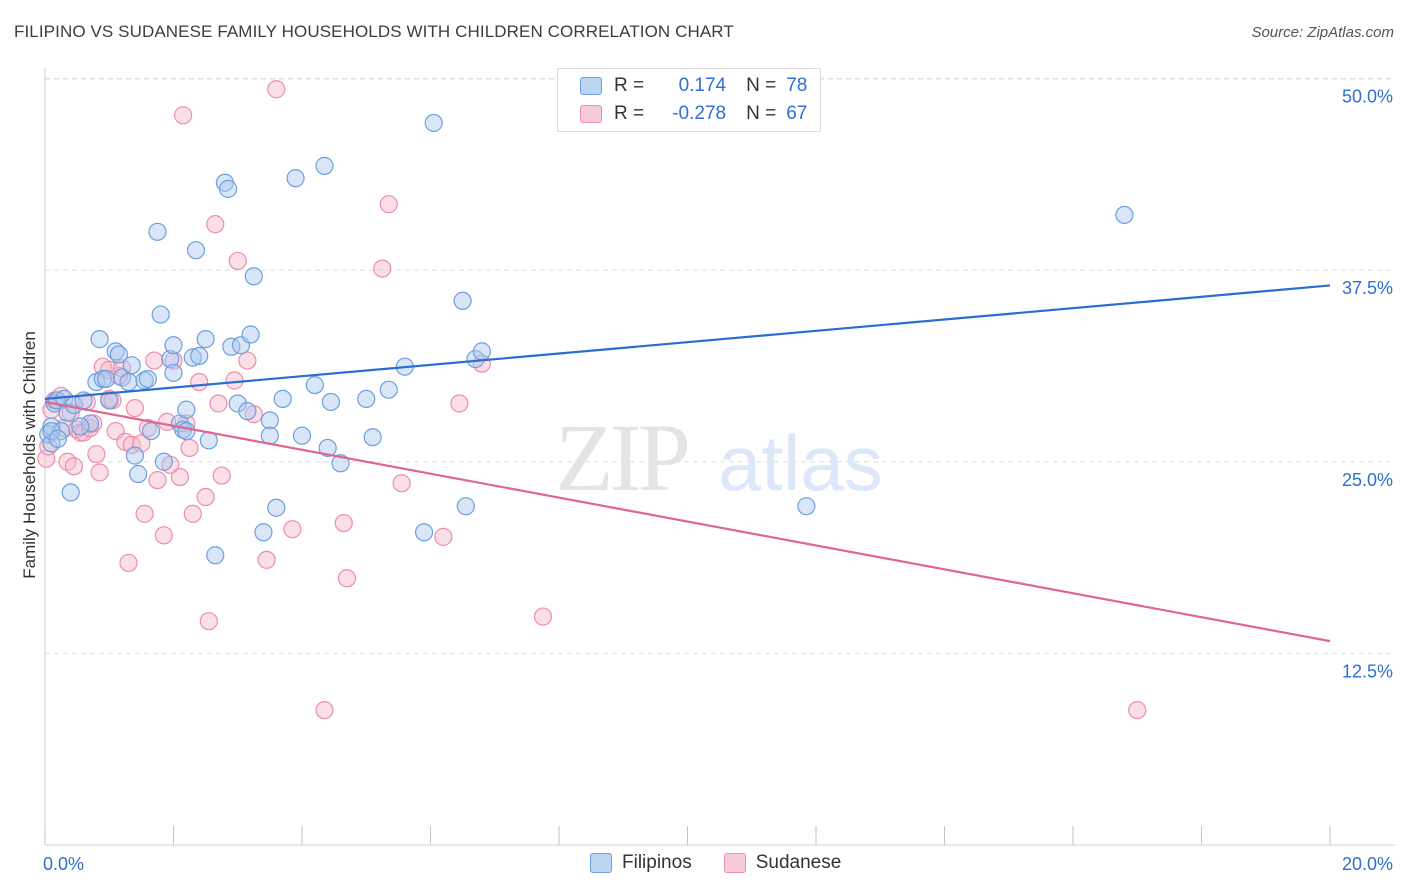  Describe the element at coordinates (689, 100) in the screenshot. I see `correlation-legend: R = 0.174 N = 78 R = -0.278 N = 67` at that location.